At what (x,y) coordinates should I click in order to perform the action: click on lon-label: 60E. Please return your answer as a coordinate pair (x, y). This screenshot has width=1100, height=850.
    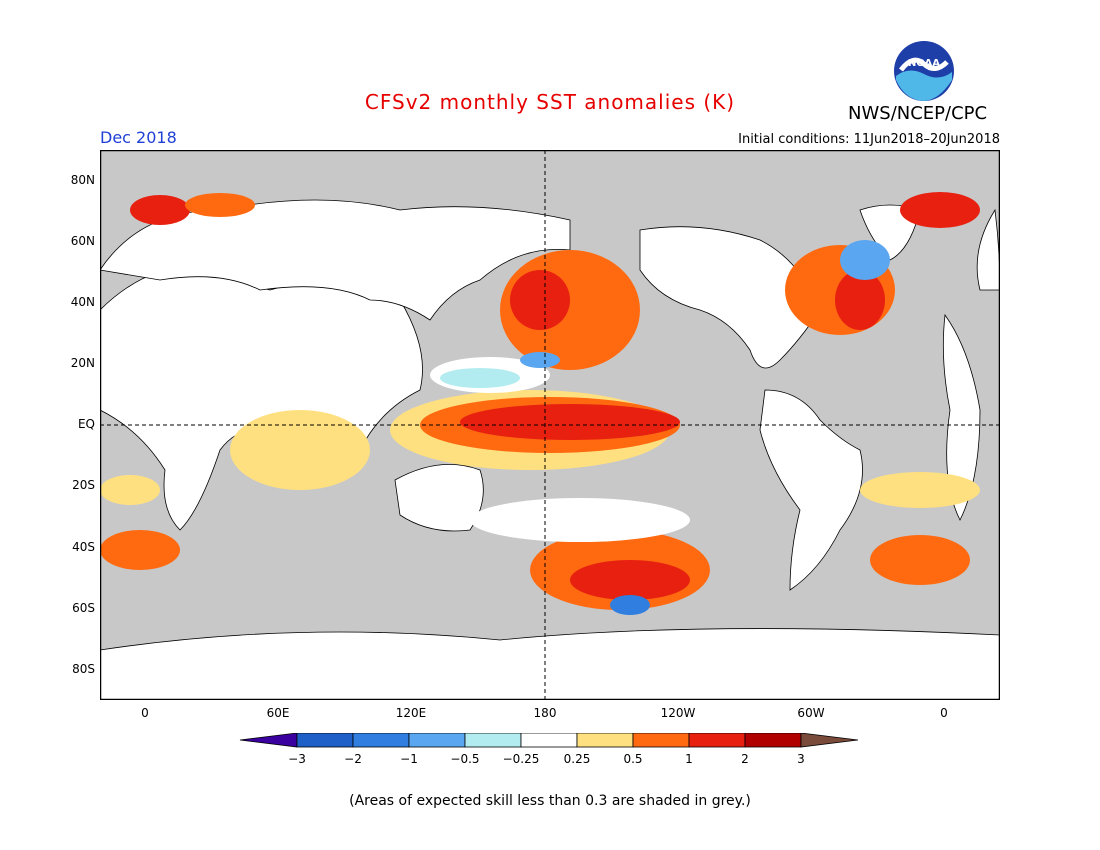
    Looking at the image, I should click on (278, 713).